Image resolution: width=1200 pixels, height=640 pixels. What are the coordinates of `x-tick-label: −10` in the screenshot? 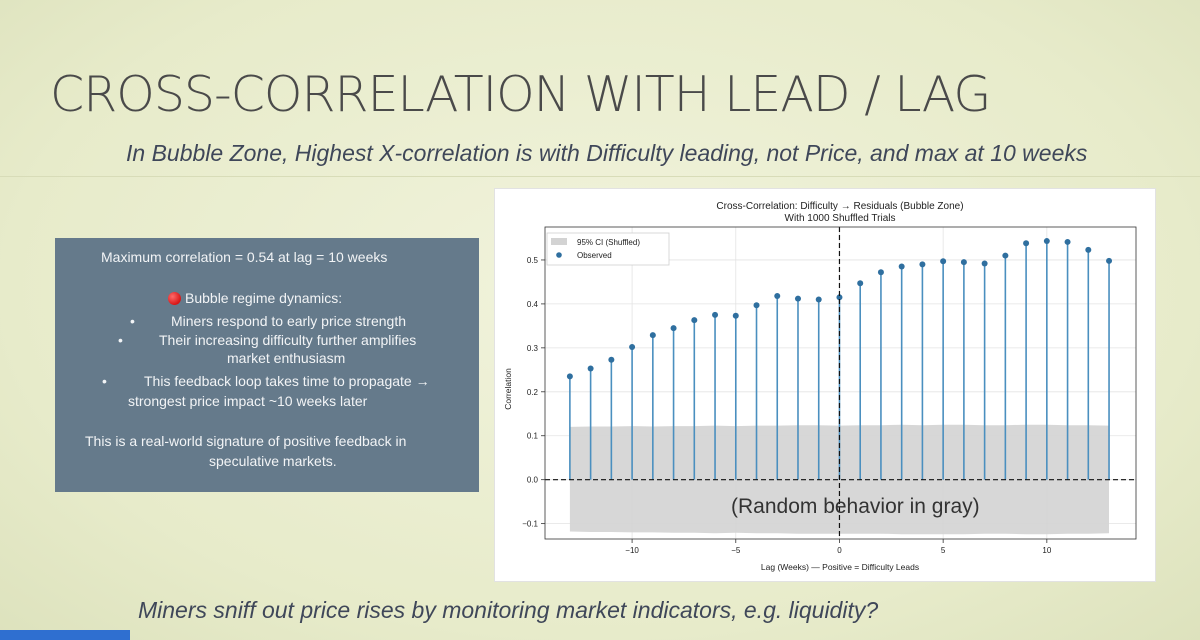 It's located at (632, 550).